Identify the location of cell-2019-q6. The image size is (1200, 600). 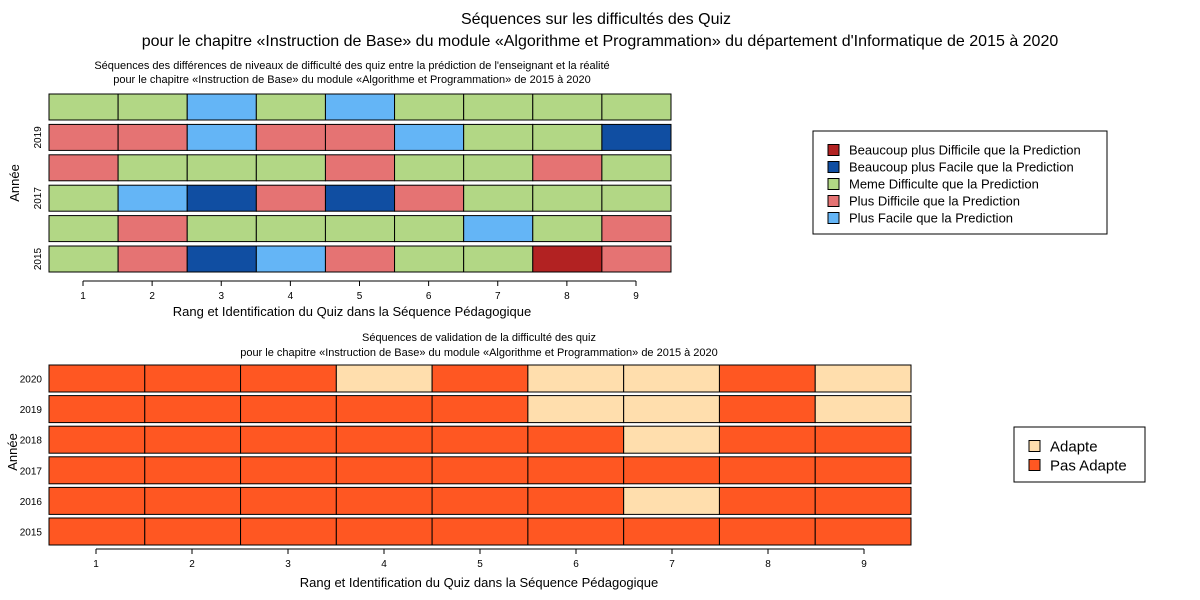
(429, 137).